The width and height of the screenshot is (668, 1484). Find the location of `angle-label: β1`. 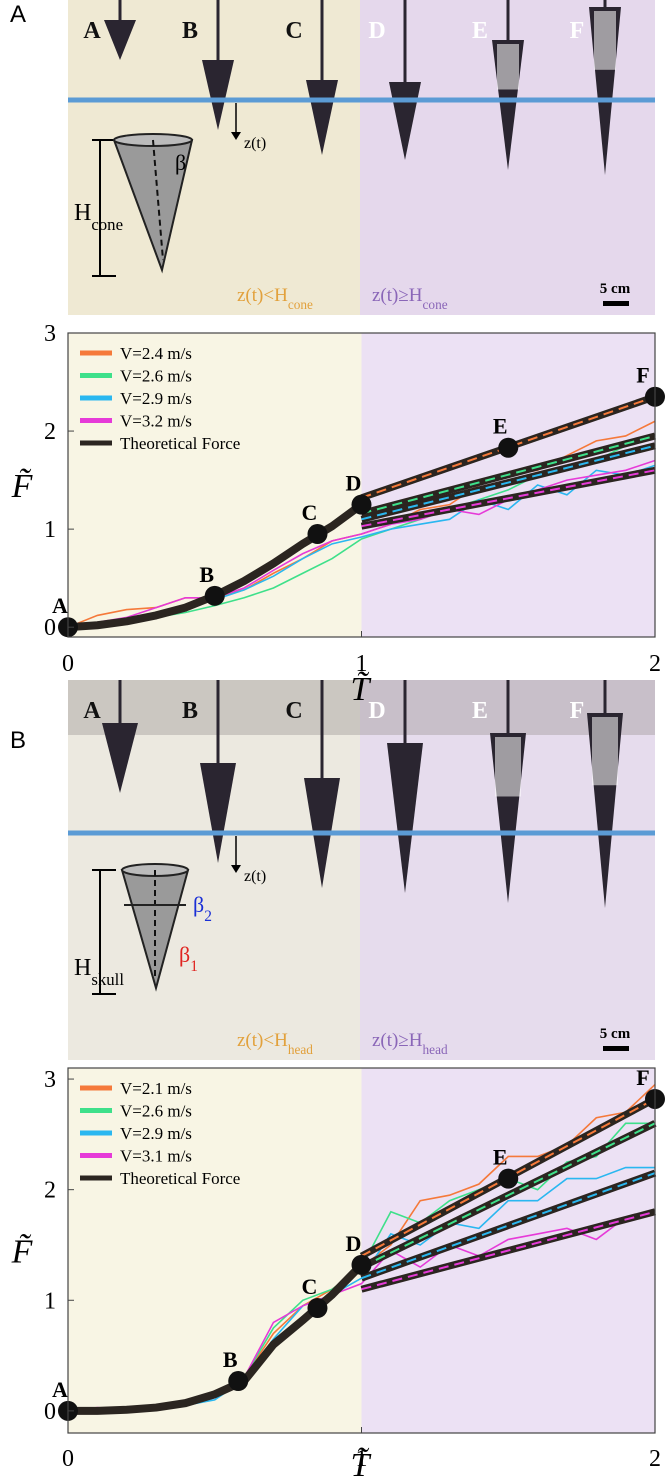

angle-label: β1 is located at coordinates (188, 958).